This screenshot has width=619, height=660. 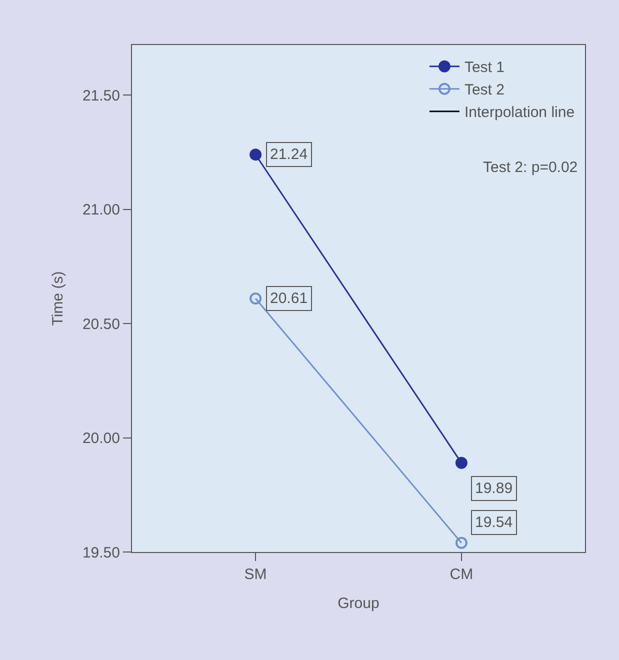 I want to click on y-tick-label: 19.50, so click(x=101, y=553).